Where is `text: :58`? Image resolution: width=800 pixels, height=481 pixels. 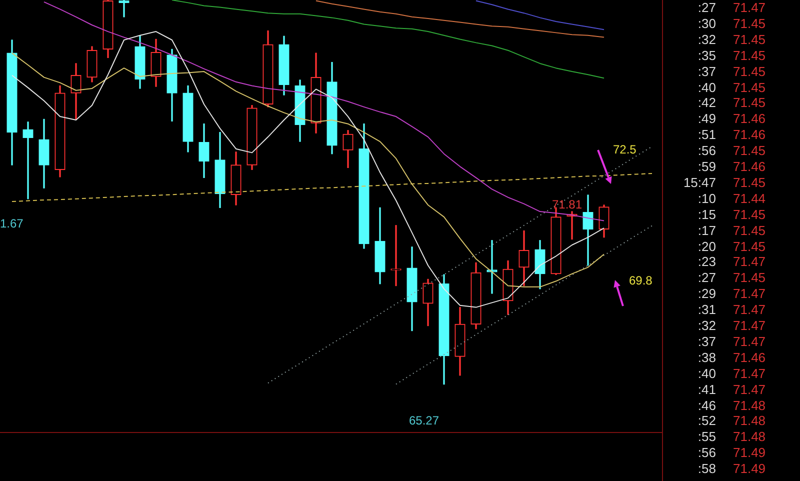 text: :58 is located at coordinates (707, 468).